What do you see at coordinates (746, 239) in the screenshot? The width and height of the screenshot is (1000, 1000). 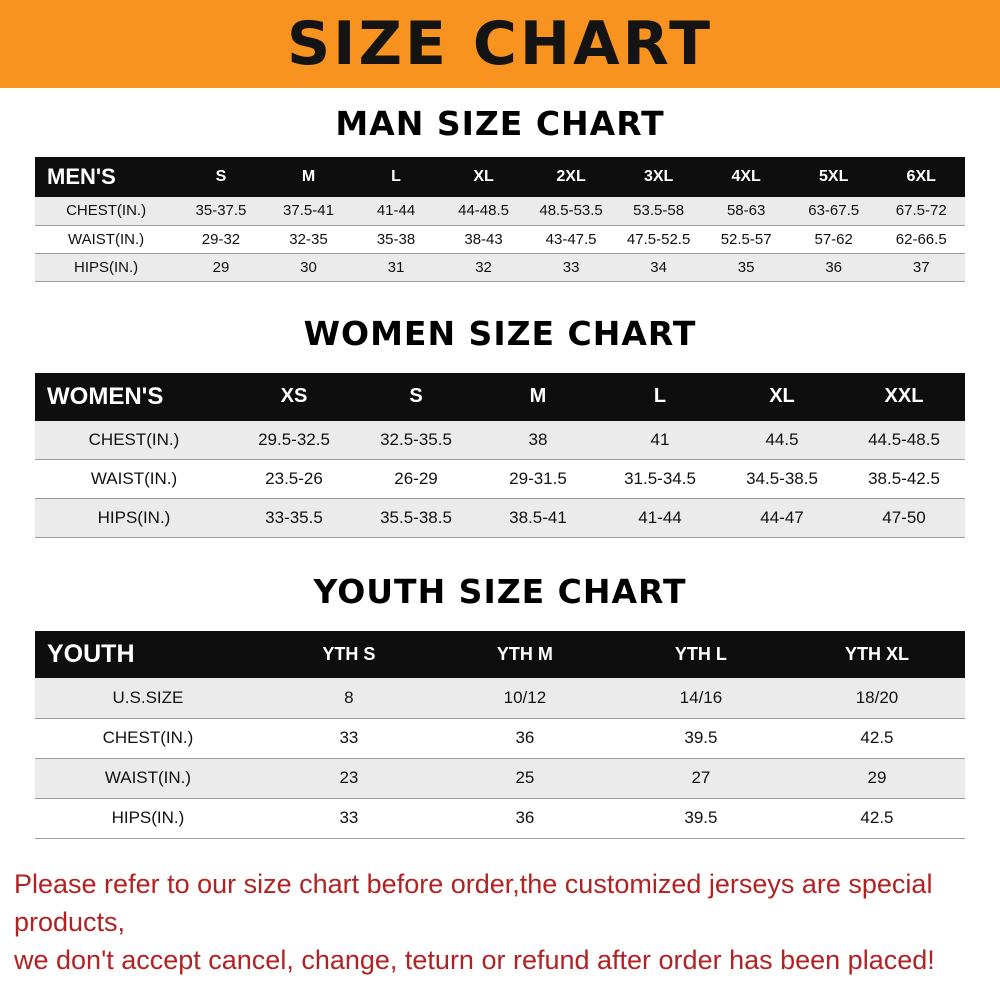 I see `size-value-cell: 52.5-57` at bounding box center [746, 239].